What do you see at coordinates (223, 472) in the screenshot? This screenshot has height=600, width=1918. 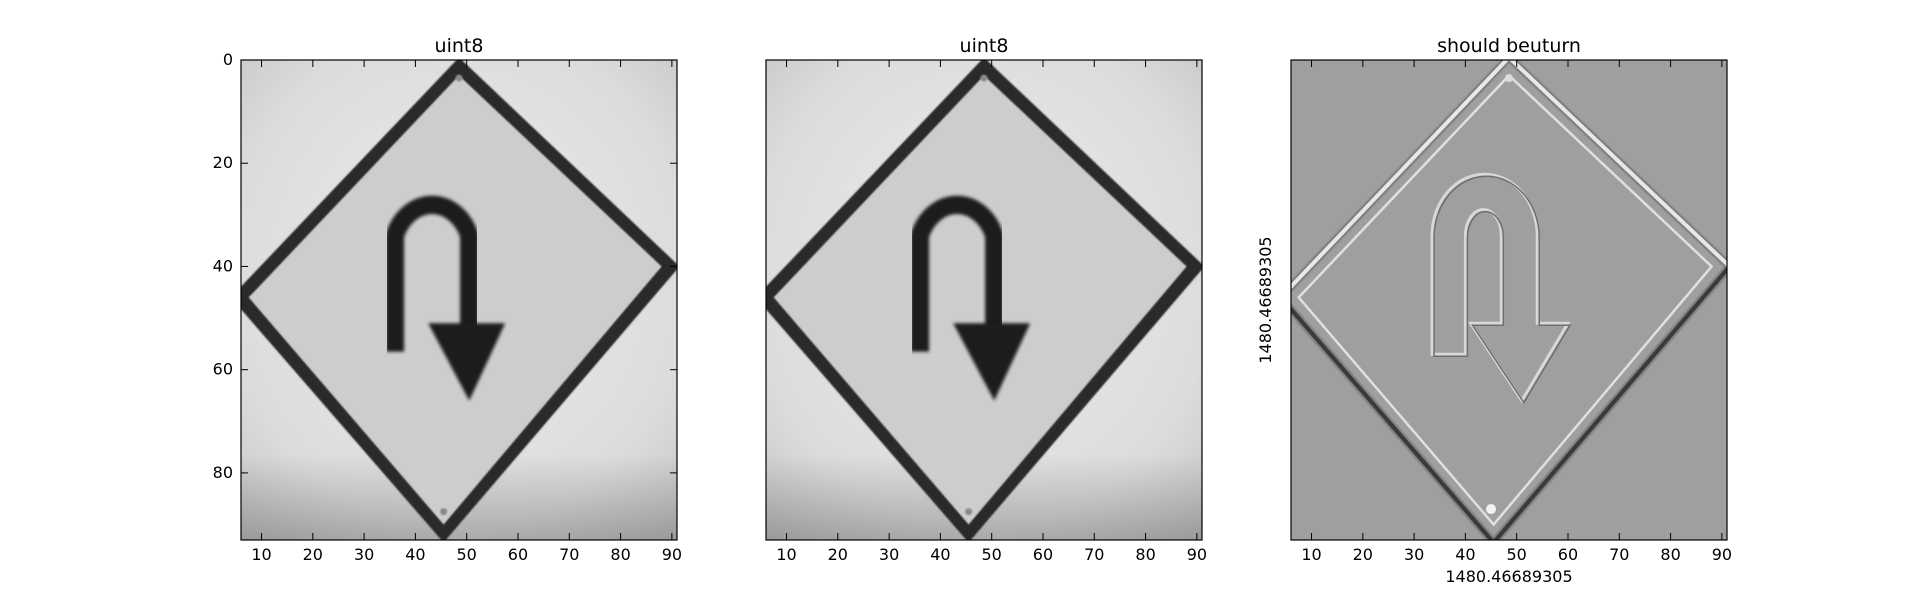 I see `y-tick-label: 80` at bounding box center [223, 472].